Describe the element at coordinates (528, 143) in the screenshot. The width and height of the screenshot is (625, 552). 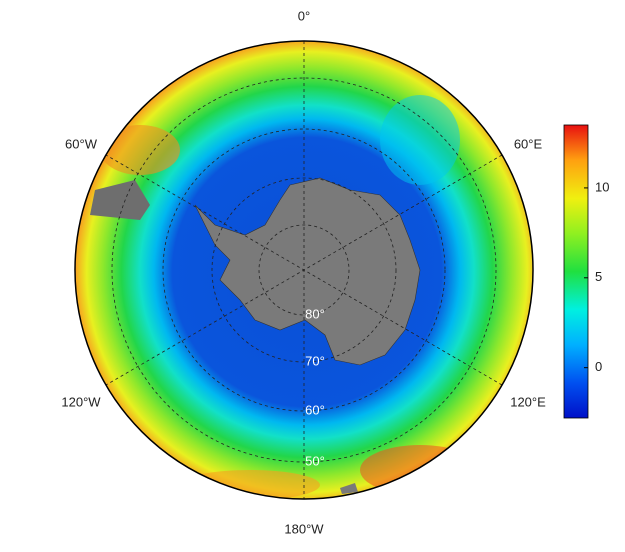
I see `meridian-label: 60°E` at that location.